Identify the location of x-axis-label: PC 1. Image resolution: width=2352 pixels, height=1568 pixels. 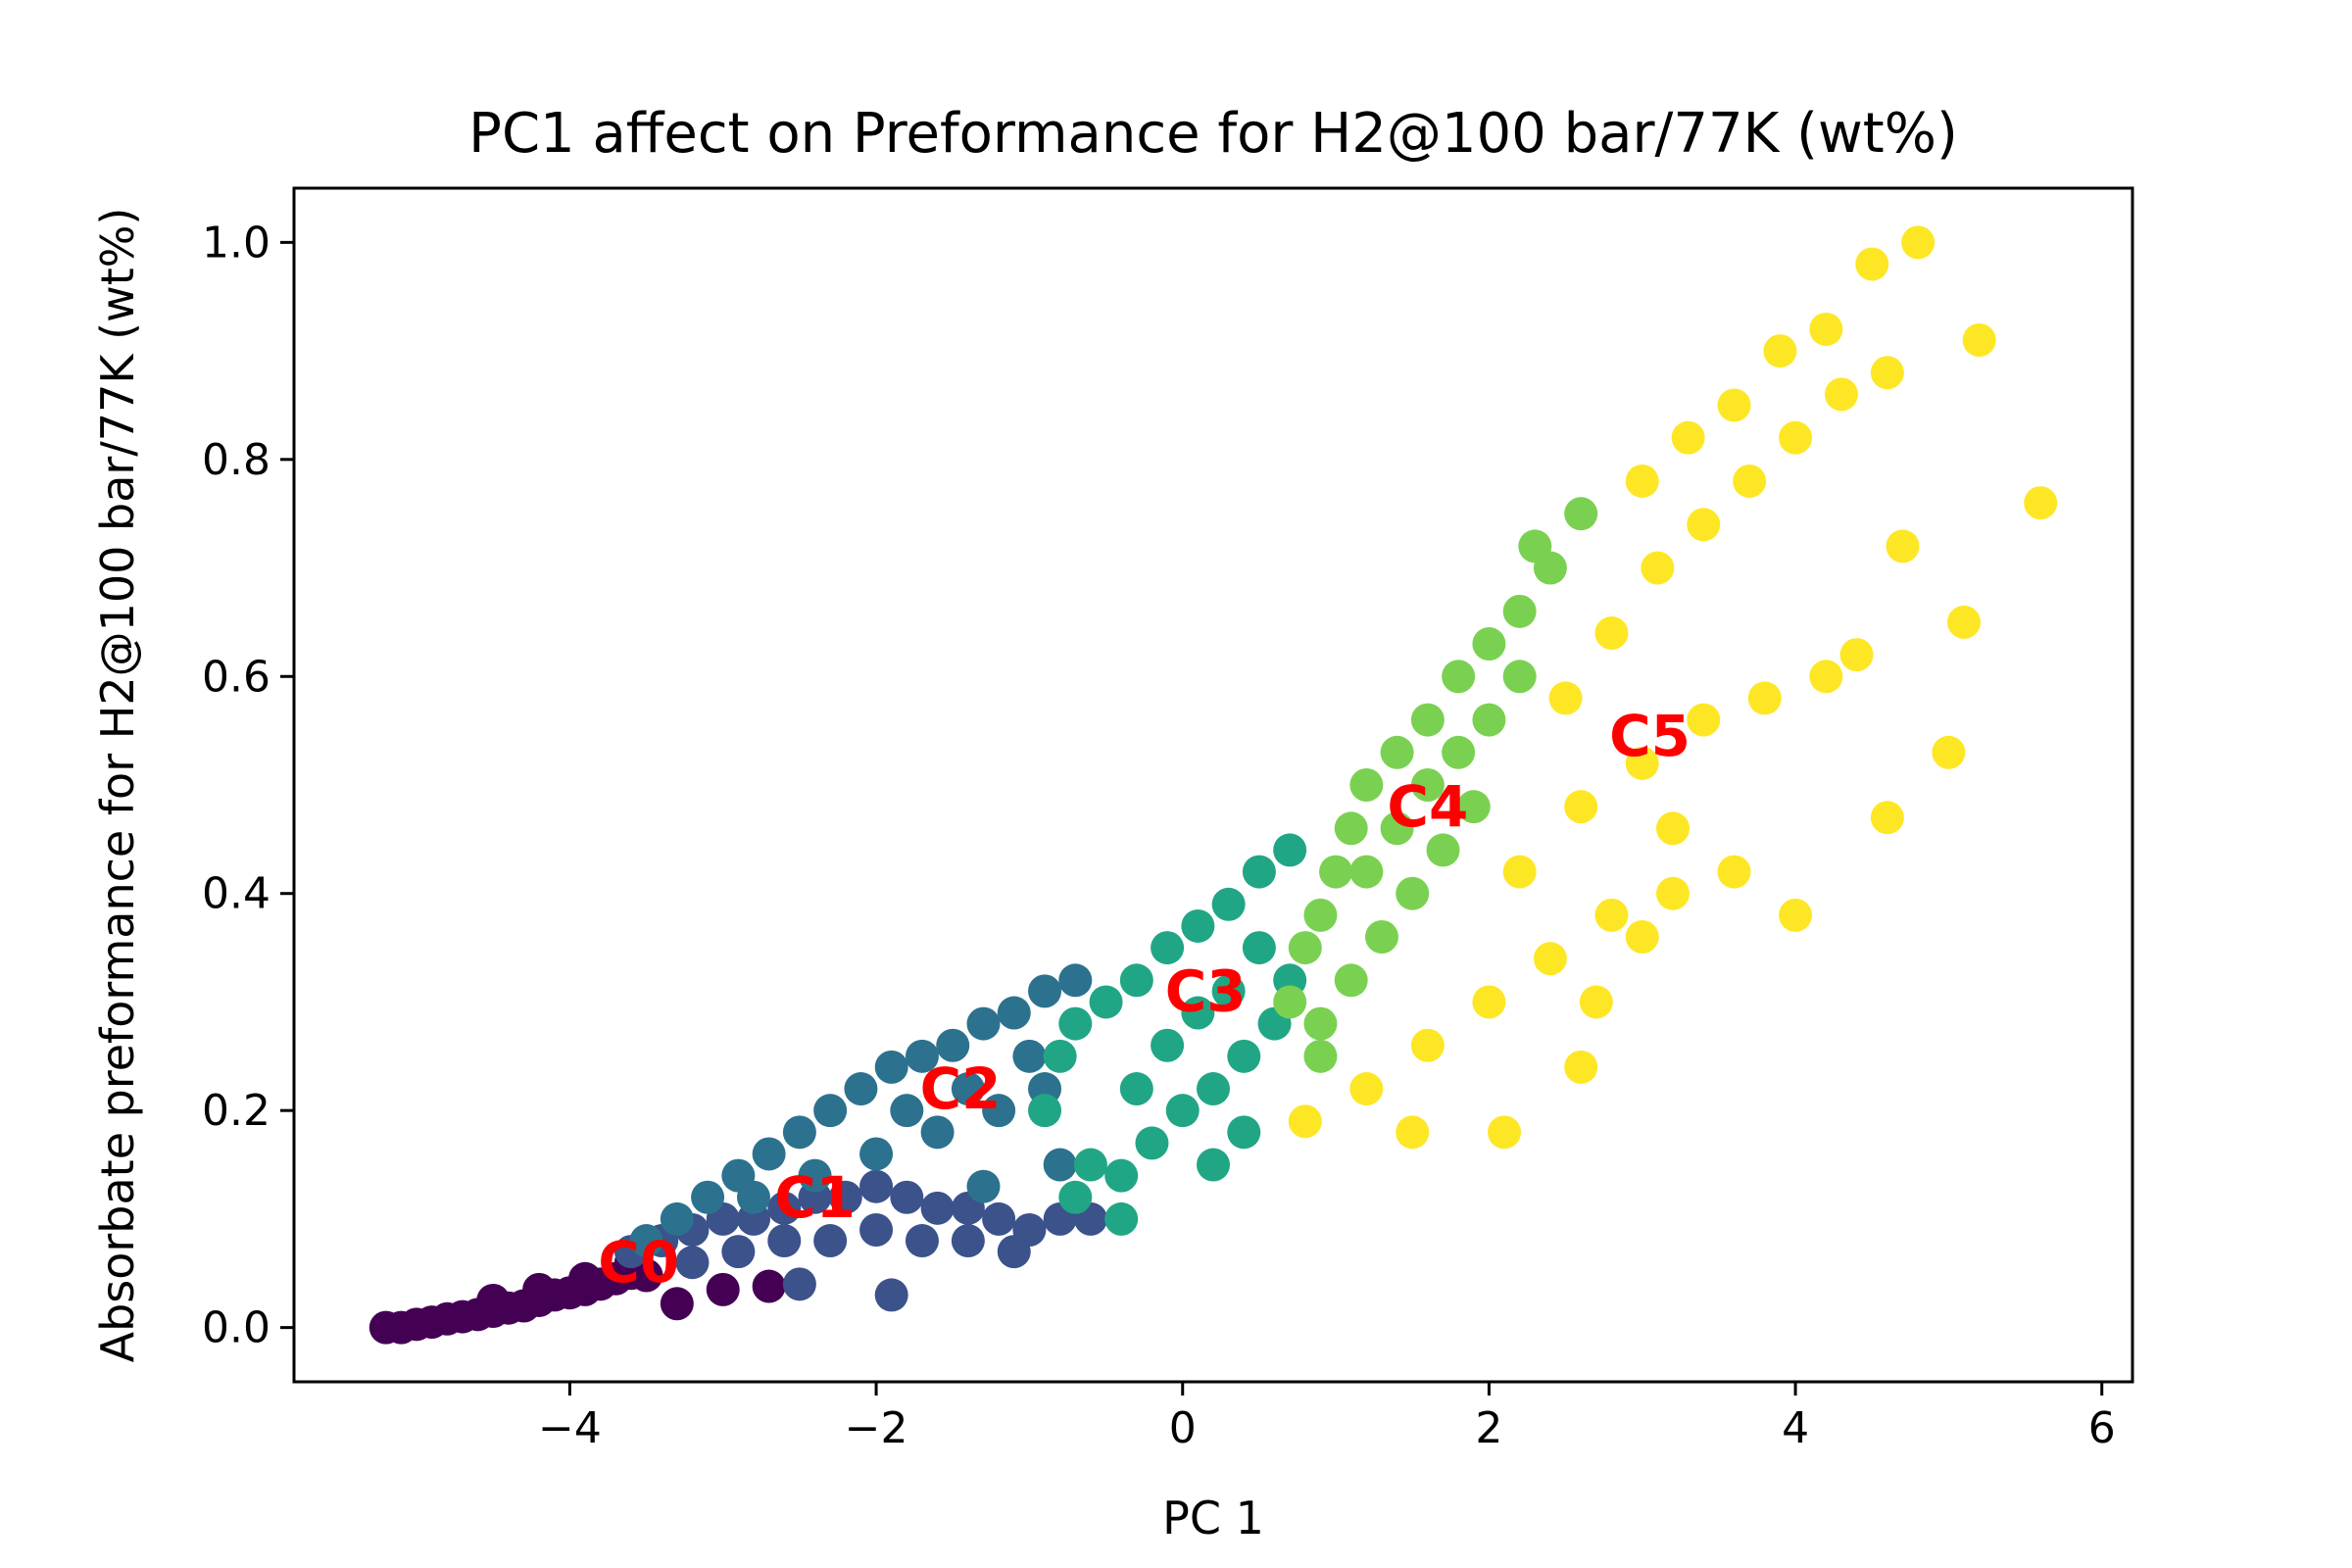
(1213, 1518).